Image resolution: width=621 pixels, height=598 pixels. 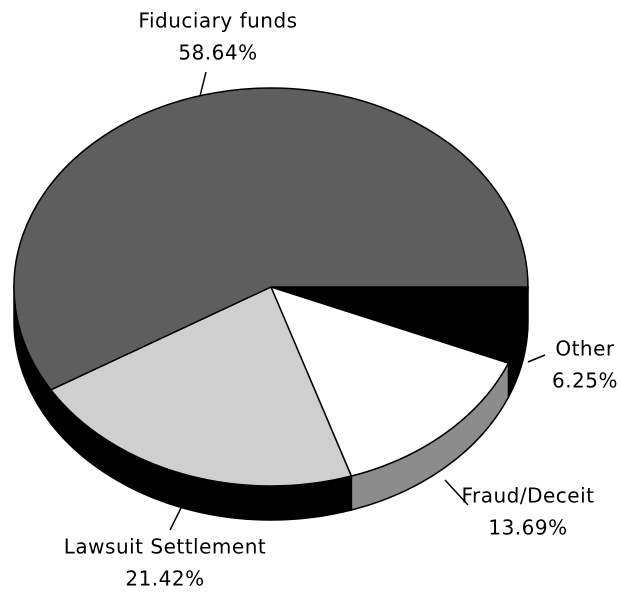 I want to click on slice-value-label: 21.42%, so click(x=164, y=579).